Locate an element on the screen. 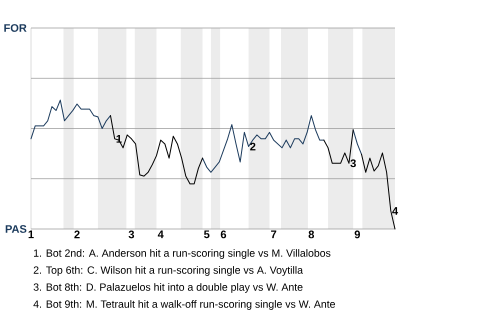 This screenshot has width=480, height=320. x-tick-label: 9 is located at coordinates (357, 234).